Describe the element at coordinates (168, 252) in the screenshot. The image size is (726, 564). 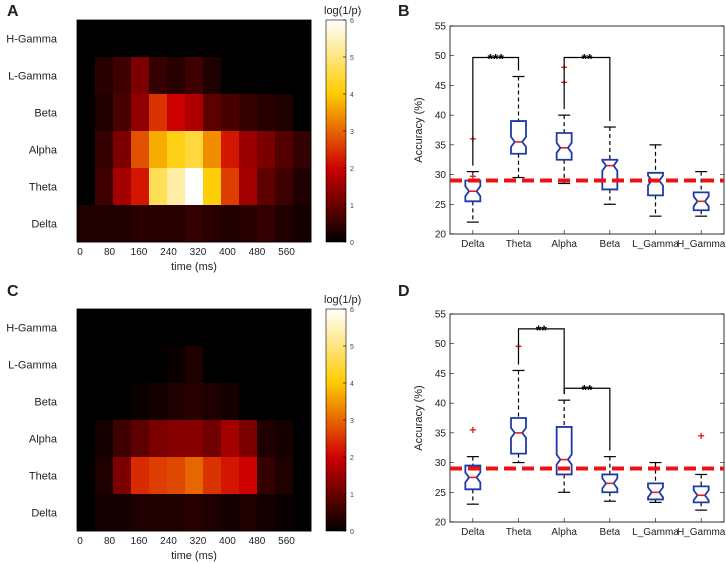
I see `x-tick-label: 240` at that location.